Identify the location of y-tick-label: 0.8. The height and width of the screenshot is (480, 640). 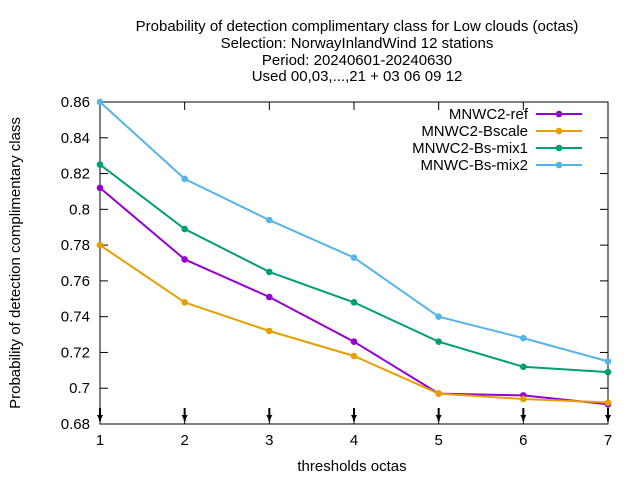
(79, 209).